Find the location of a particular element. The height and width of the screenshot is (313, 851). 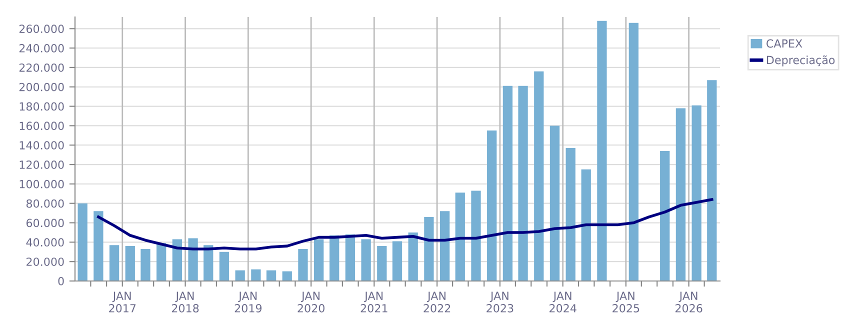

legend-label: CAPEX is located at coordinates (784, 43).